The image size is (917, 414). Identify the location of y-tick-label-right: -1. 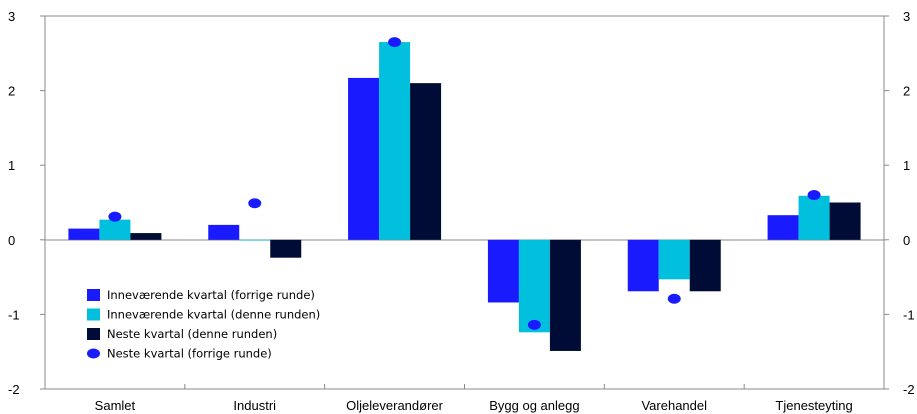
(909, 314).